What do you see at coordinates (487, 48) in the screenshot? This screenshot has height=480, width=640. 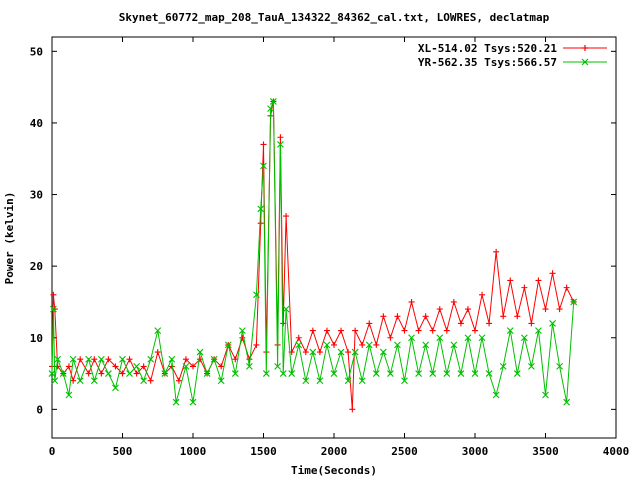 I see `legend-label-xl: XL-514.02 Tsys:520.21` at bounding box center [487, 48].